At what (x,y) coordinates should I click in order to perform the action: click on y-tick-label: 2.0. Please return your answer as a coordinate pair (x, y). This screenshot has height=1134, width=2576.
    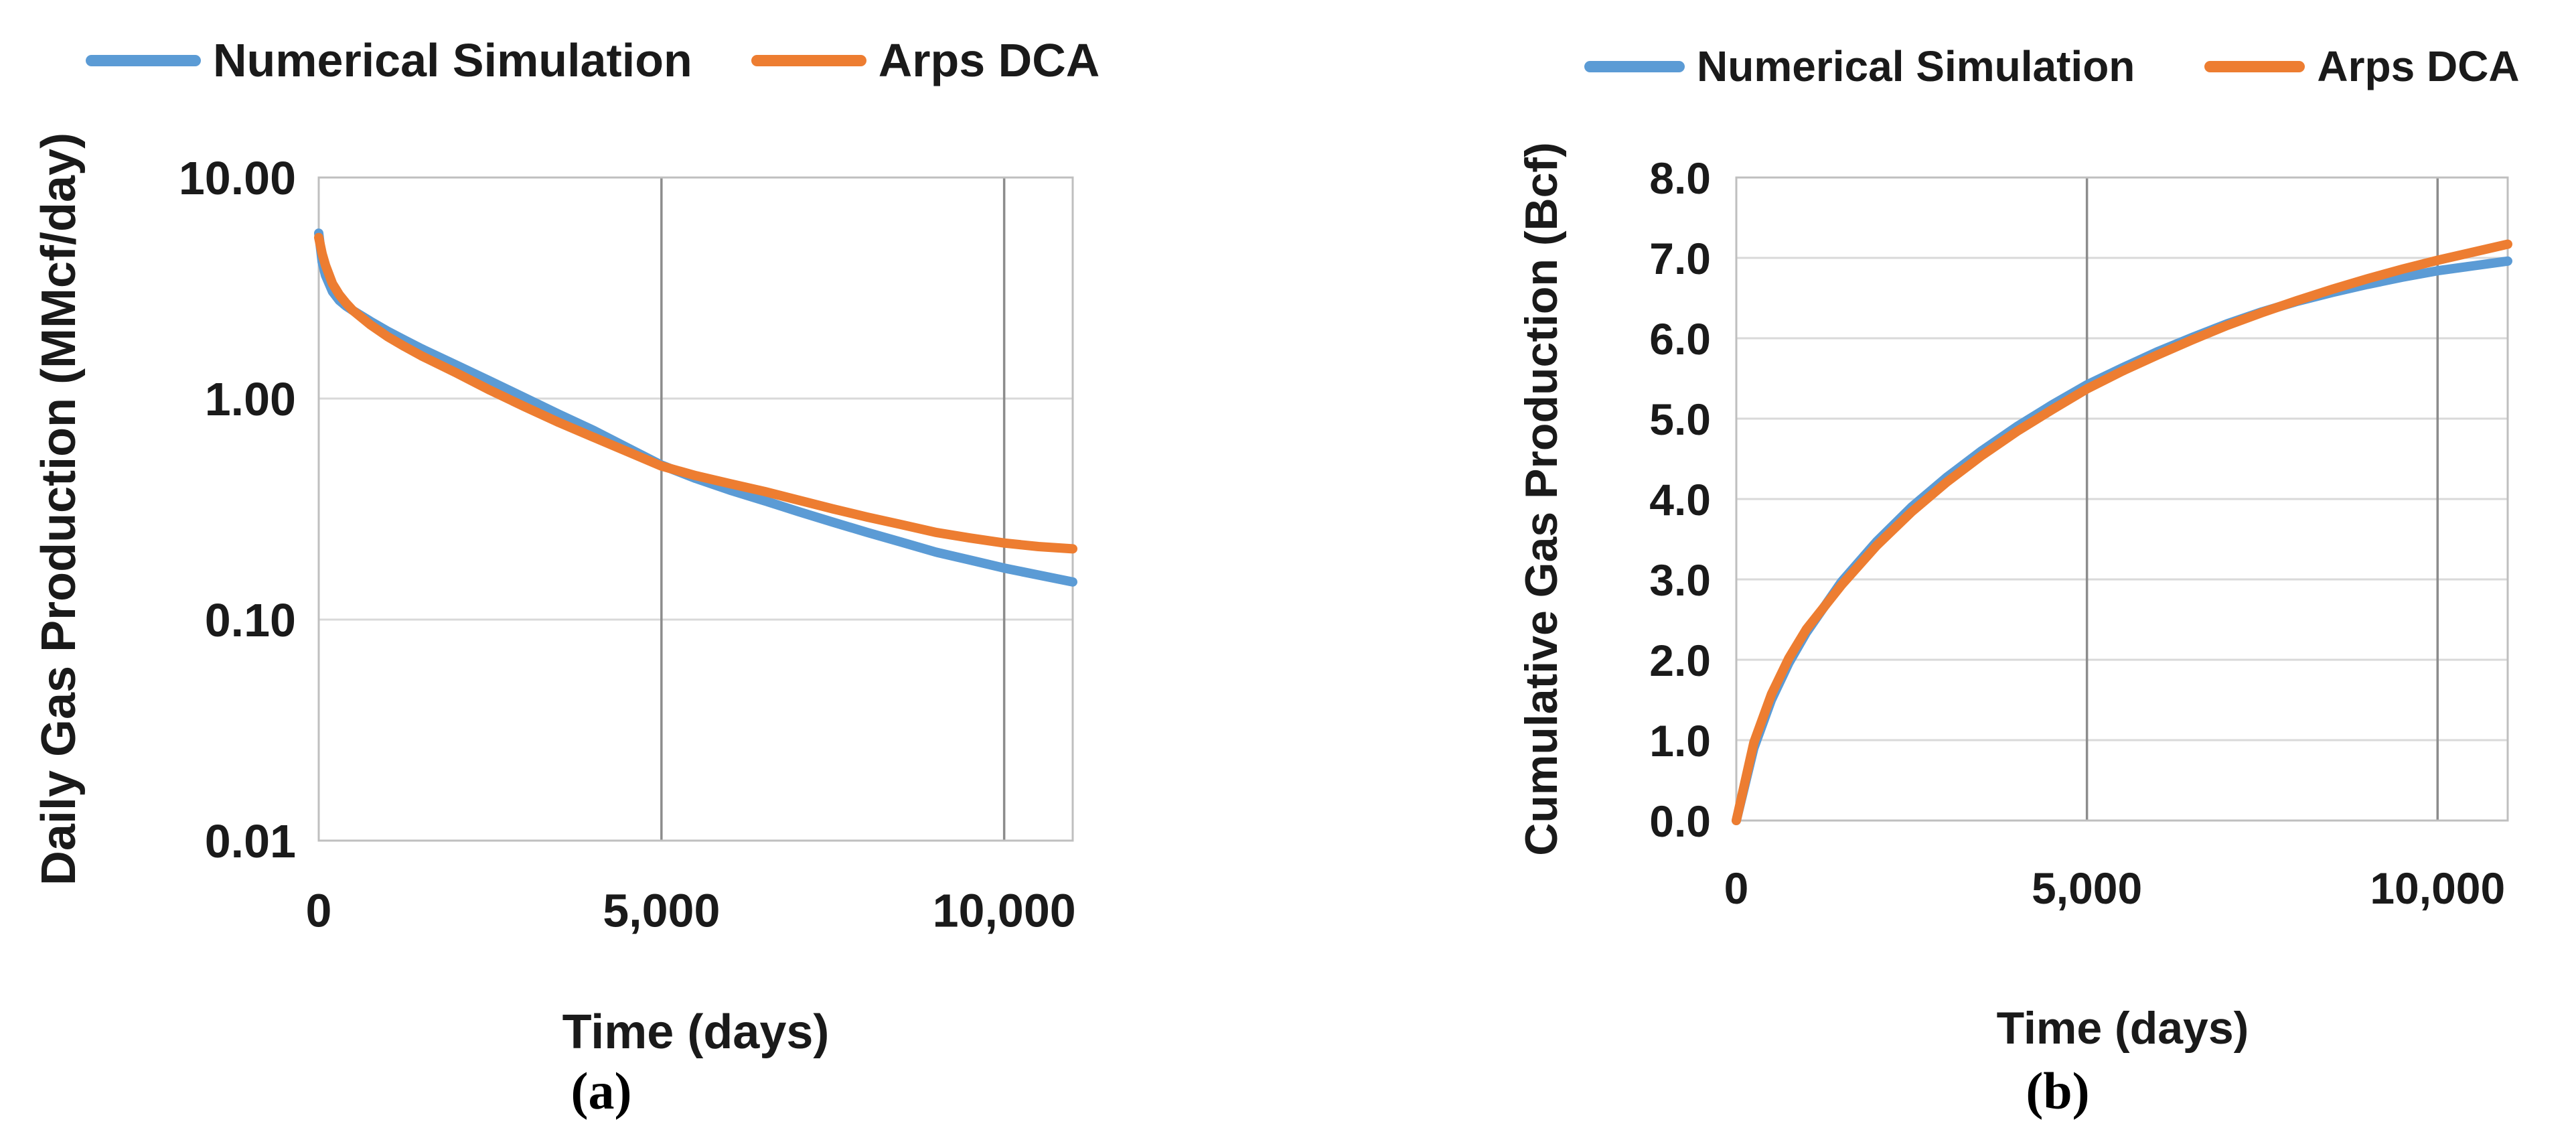
    Looking at the image, I should click on (1680, 660).